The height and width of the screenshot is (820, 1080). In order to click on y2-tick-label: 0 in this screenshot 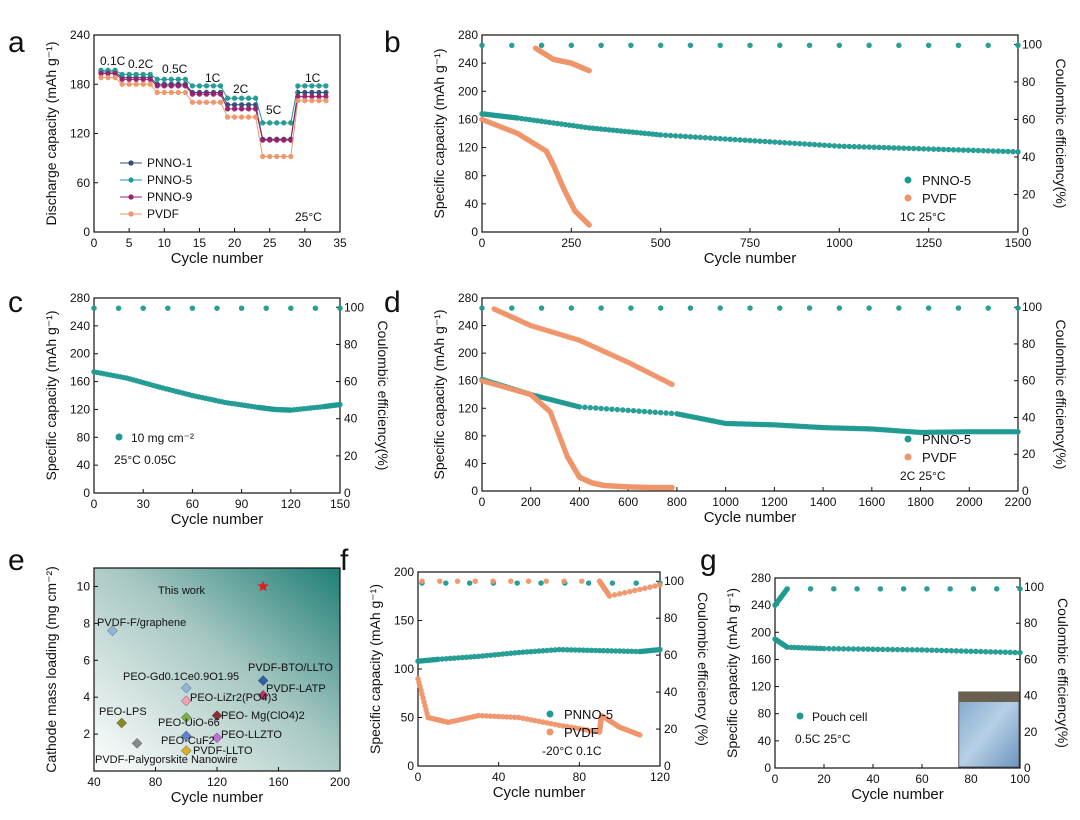, I will do `click(1025, 491)`.